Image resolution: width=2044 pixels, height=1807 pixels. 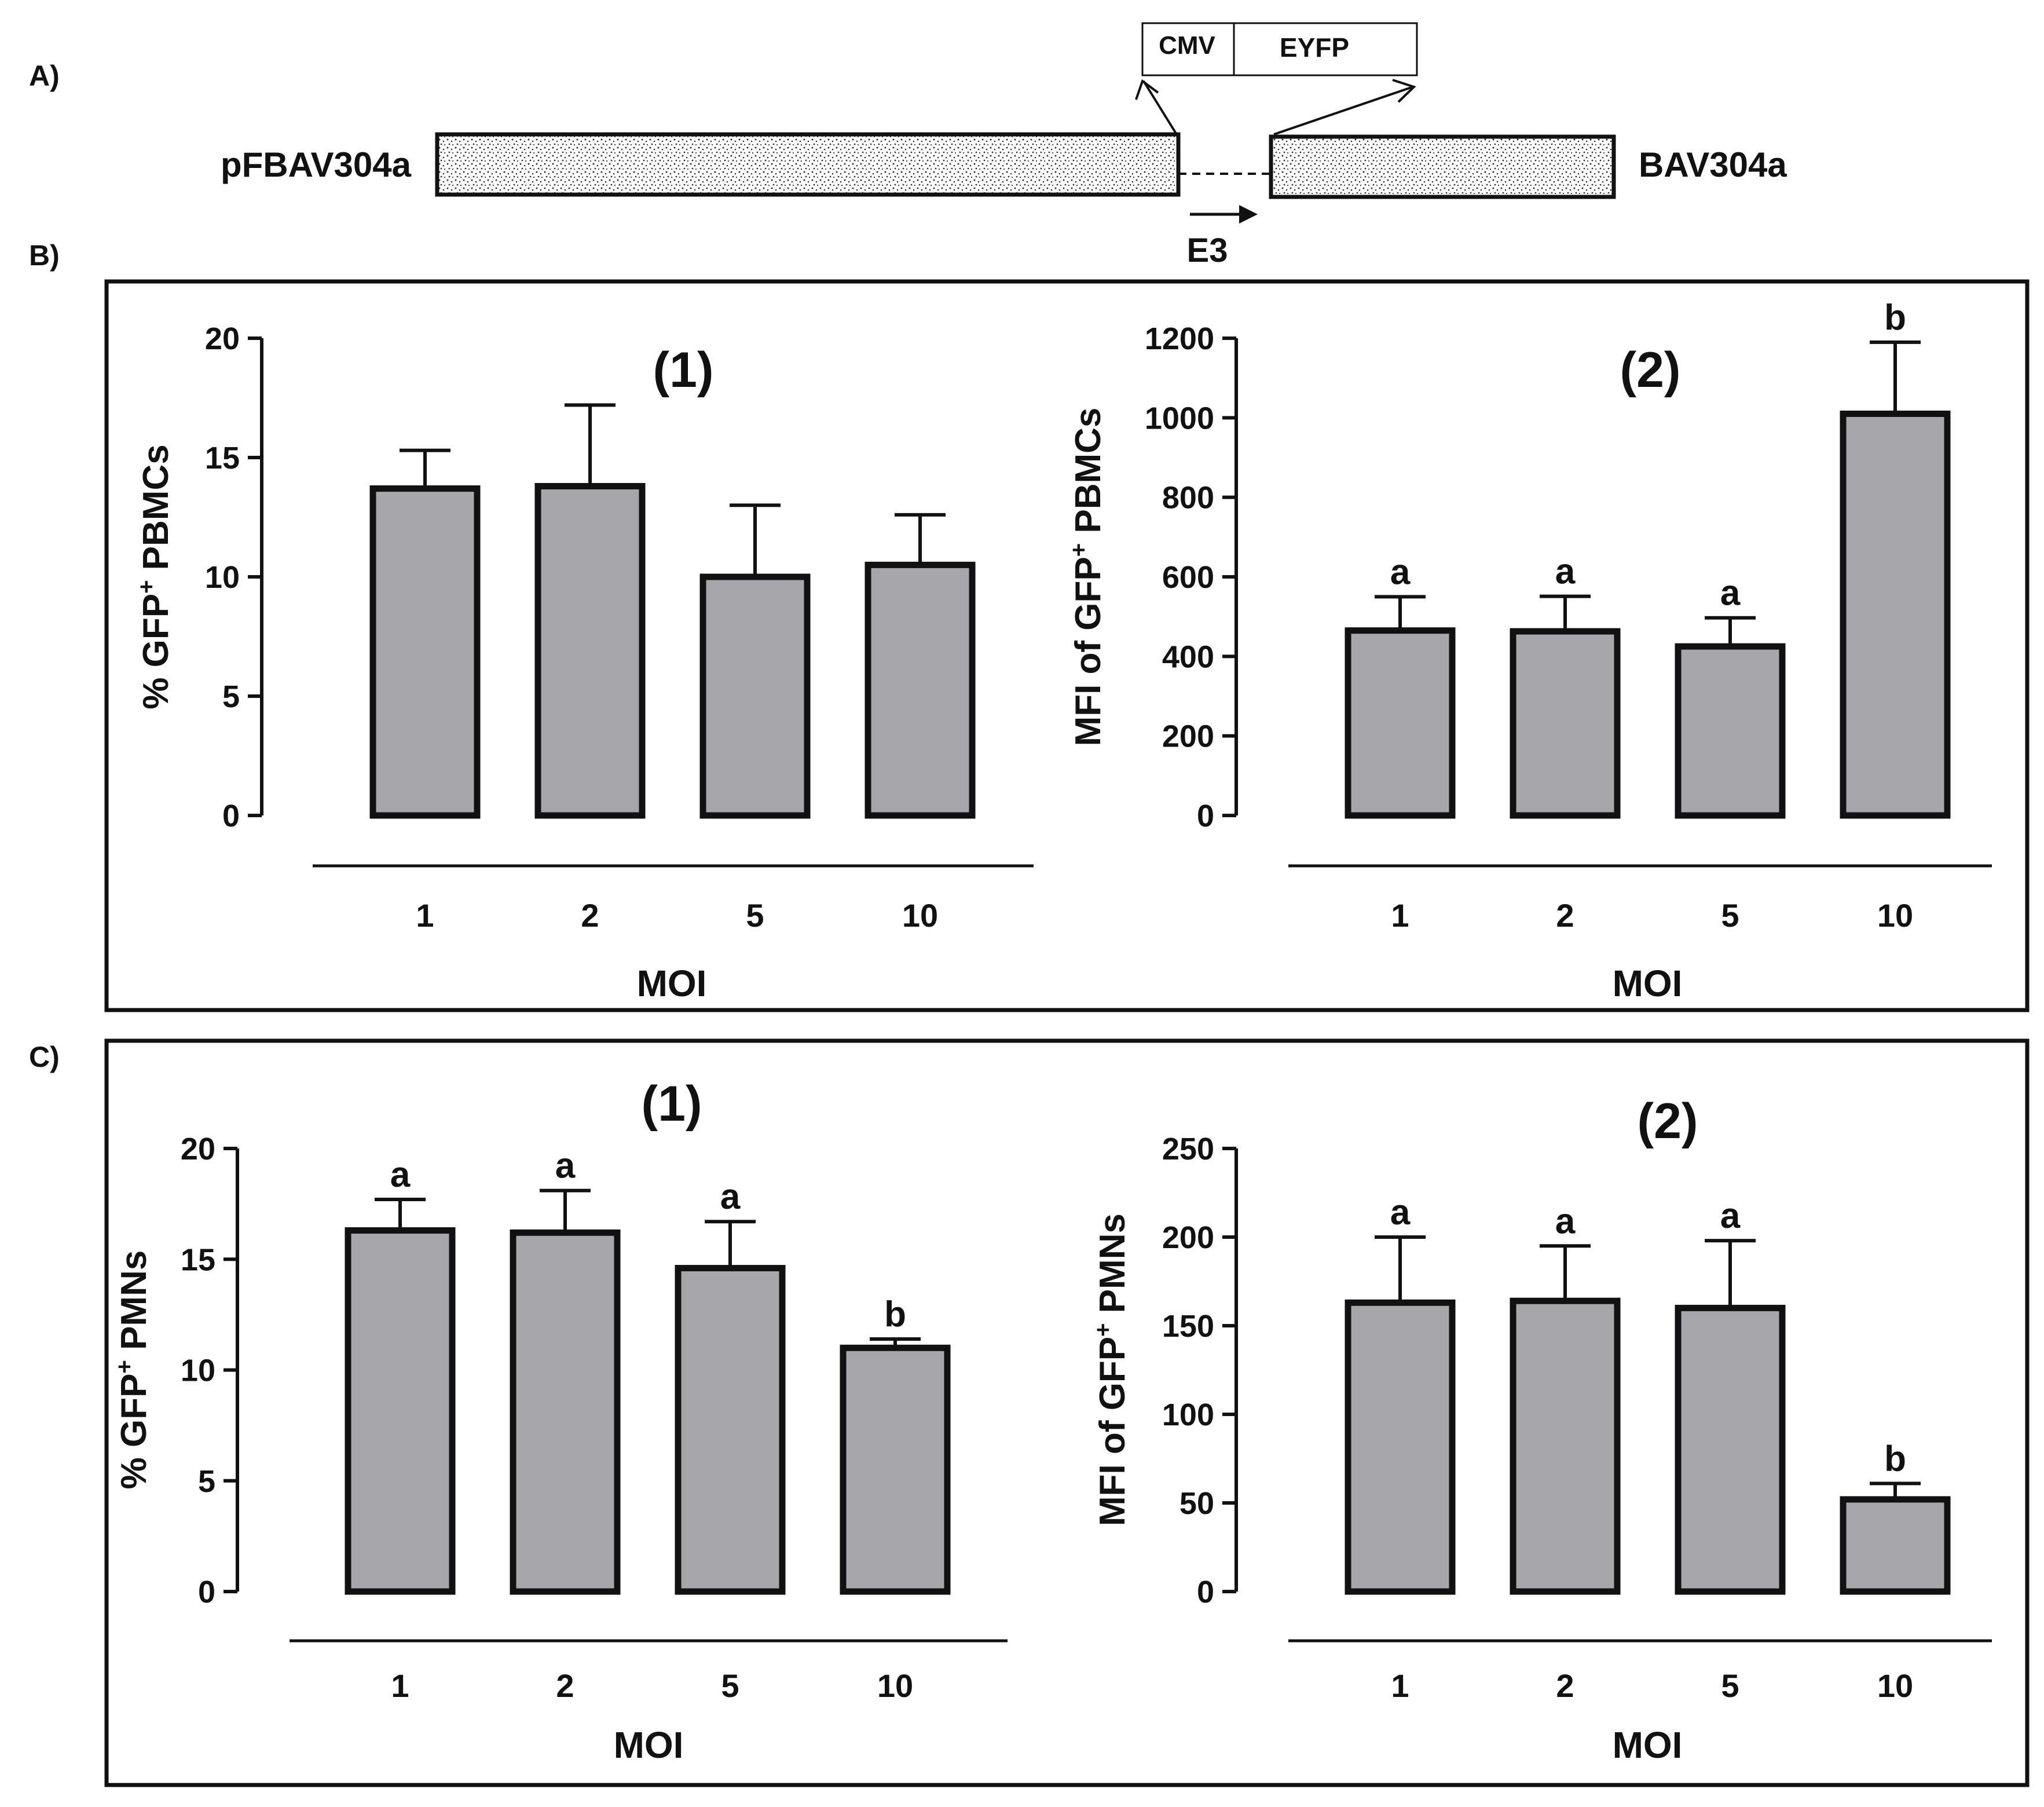 I want to click on y-axis-label-main: MFI of GFP, so click(x=1113, y=1432).